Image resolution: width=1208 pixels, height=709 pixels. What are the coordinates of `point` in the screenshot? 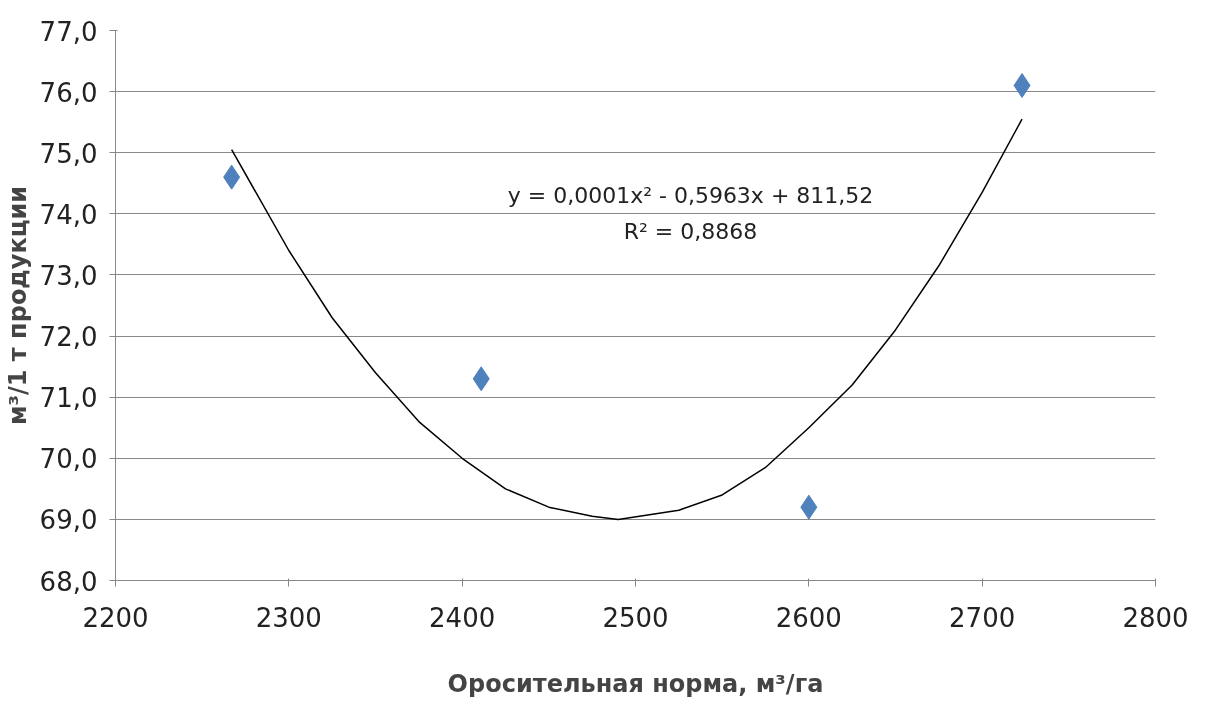 It's located at (1022, 85).